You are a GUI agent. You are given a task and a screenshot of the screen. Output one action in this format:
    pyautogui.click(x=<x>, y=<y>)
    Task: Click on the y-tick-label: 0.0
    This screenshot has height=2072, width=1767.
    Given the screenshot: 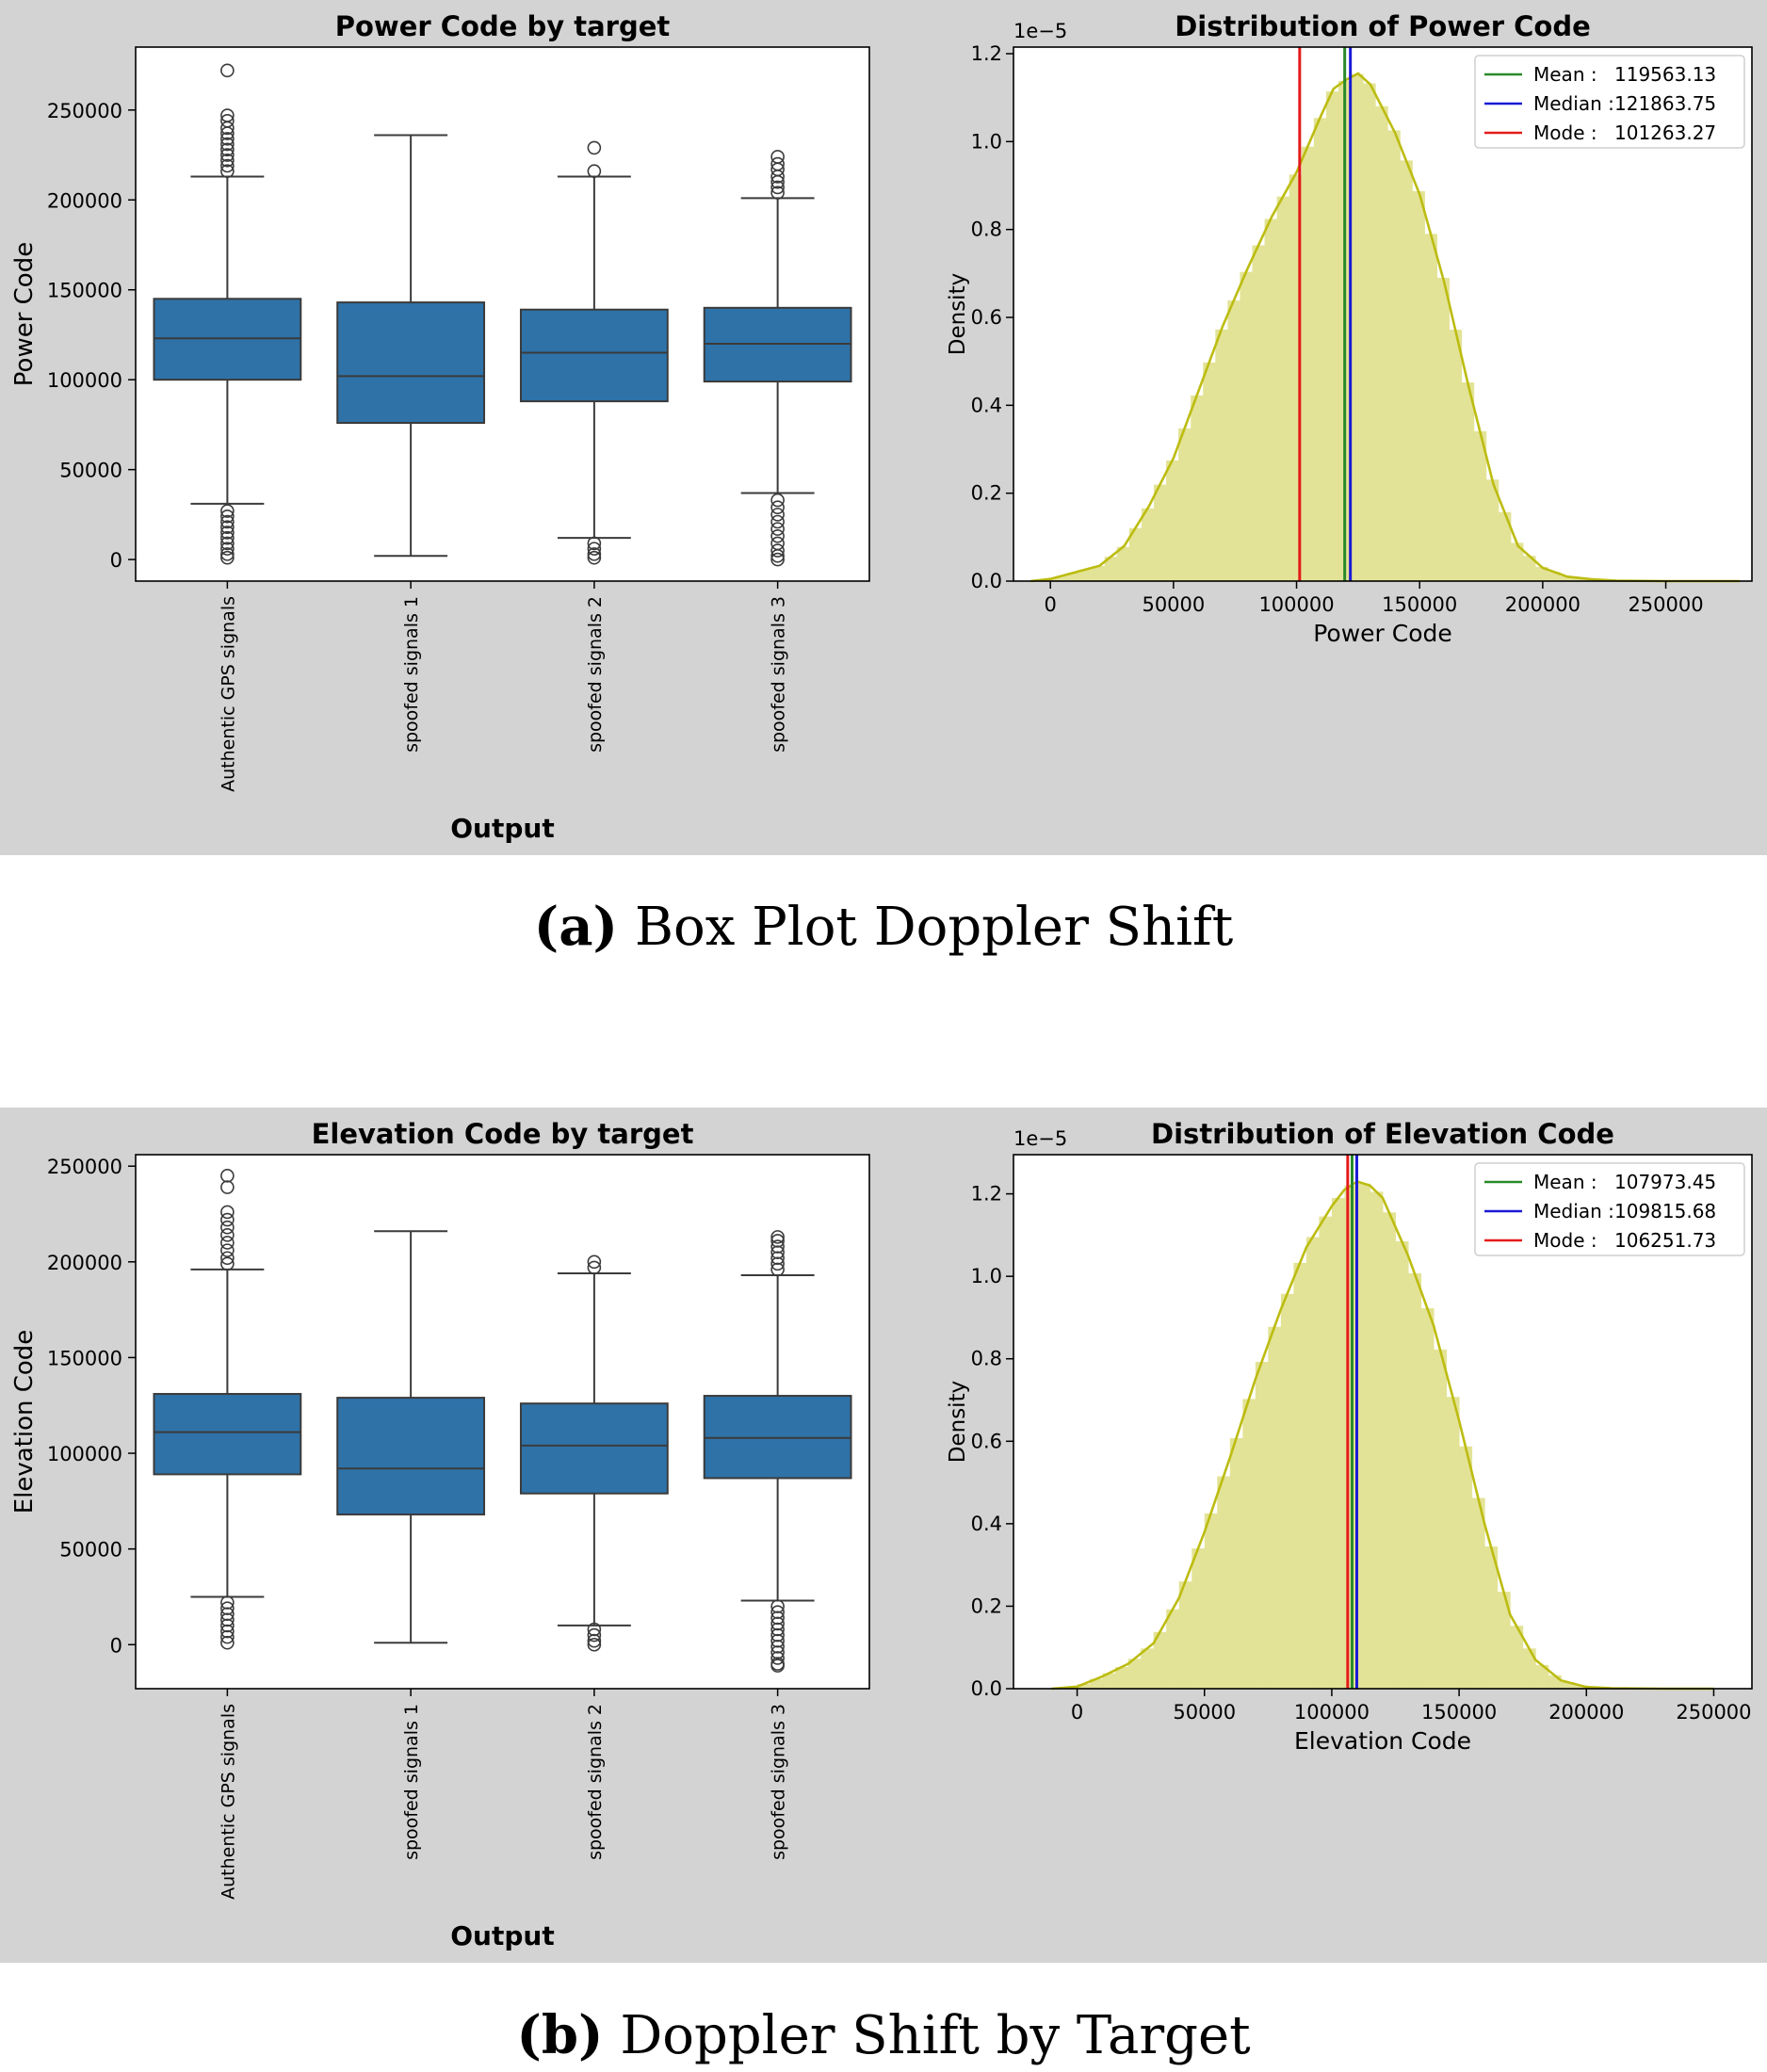 What is the action you would take?
    pyautogui.click(x=986, y=1689)
    